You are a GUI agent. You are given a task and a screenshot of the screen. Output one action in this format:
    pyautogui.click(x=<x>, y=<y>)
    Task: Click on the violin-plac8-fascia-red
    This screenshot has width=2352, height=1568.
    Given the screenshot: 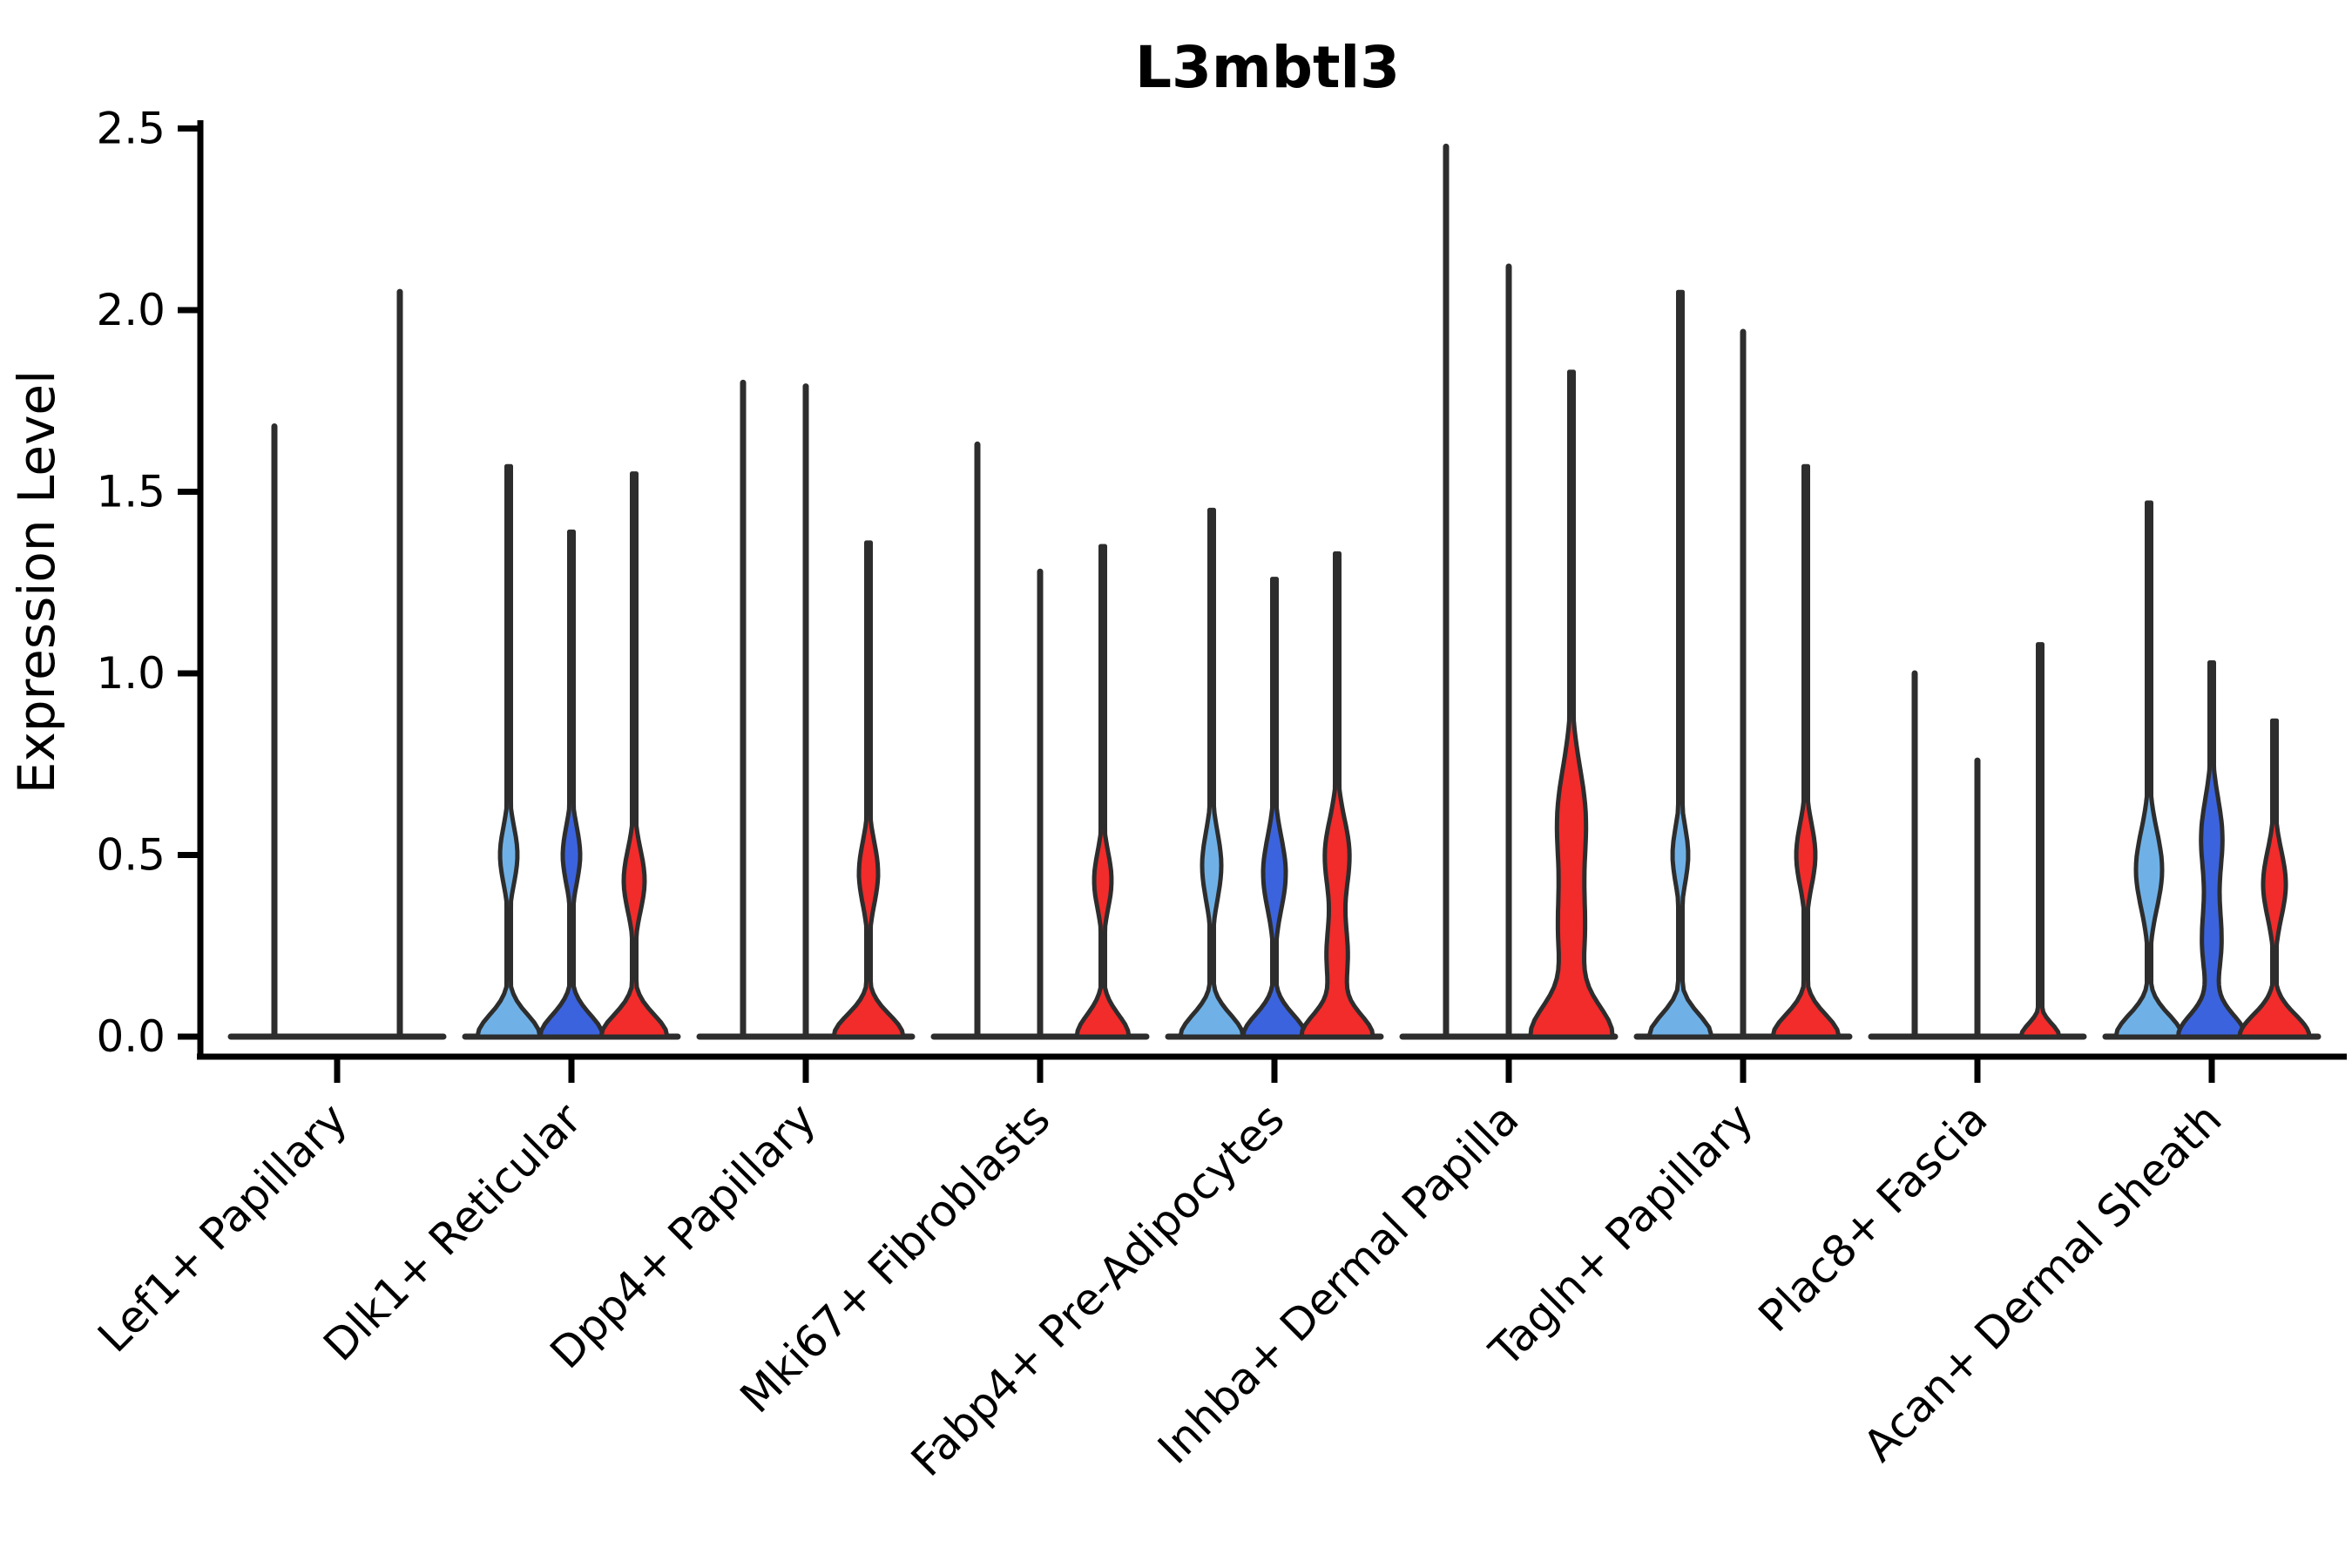 What is the action you would take?
    pyautogui.click(x=2040, y=840)
    